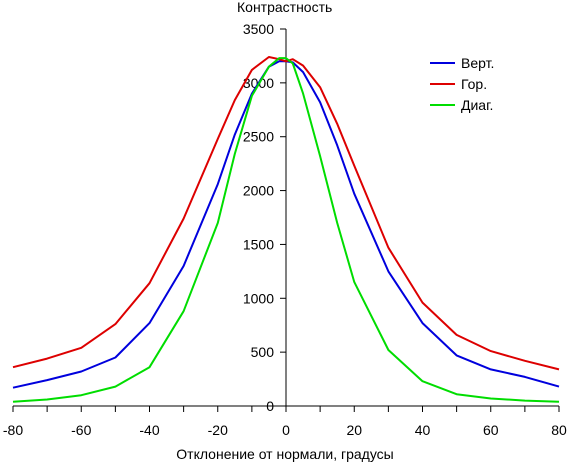 The height and width of the screenshot is (462, 568). Describe the element at coordinates (258, 191) in the screenshot. I see `y-tick-label: 2000` at that location.